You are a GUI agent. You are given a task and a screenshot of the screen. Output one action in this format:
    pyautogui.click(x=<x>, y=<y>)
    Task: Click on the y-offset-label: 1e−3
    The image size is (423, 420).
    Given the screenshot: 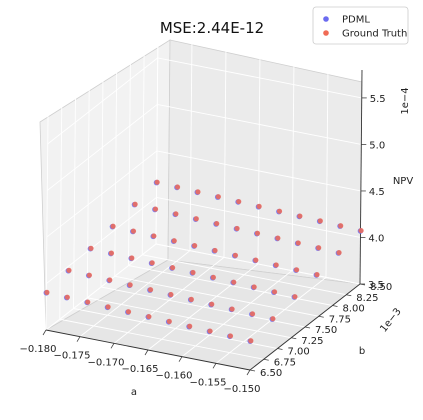 What is the action you would take?
    pyautogui.click(x=390, y=320)
    